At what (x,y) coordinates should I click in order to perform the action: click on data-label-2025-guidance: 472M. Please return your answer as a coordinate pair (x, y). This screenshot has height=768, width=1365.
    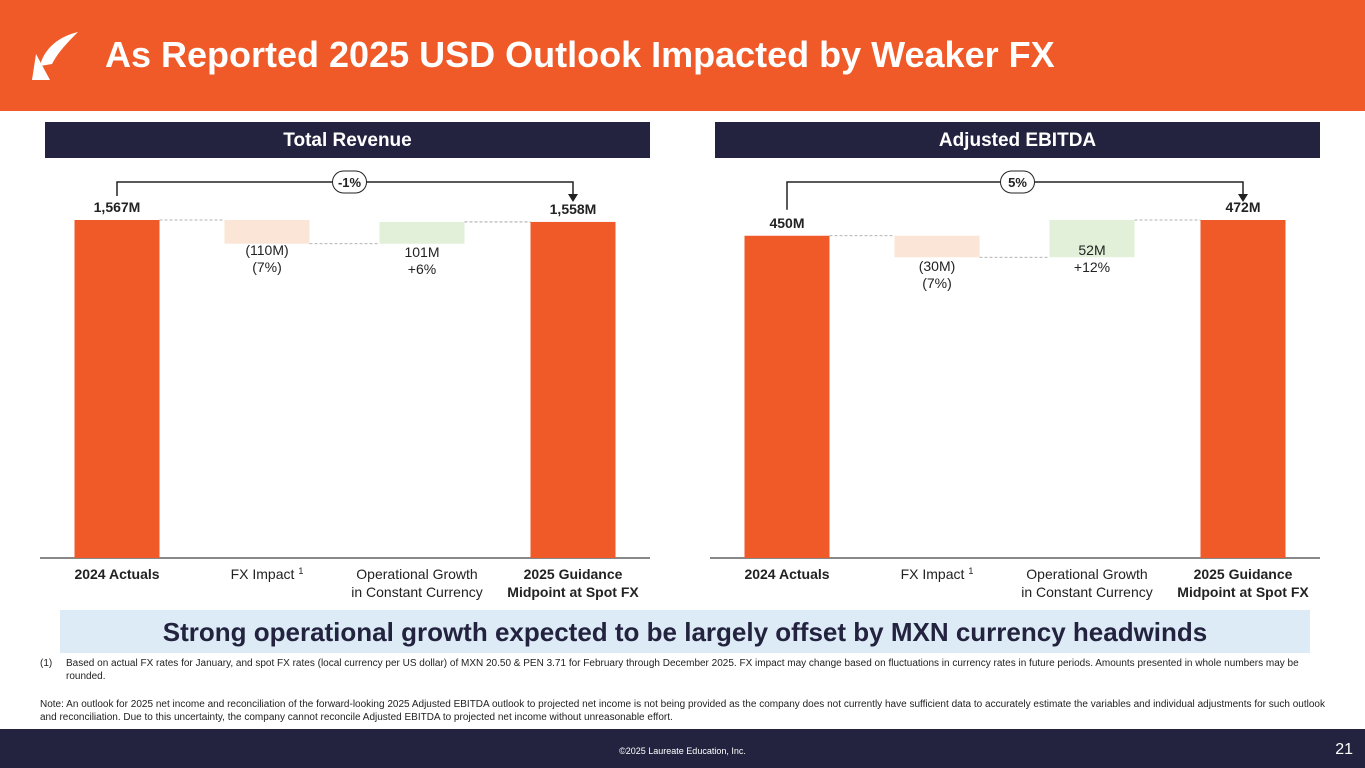
    Looking at the image, I should click on (1242, 207).